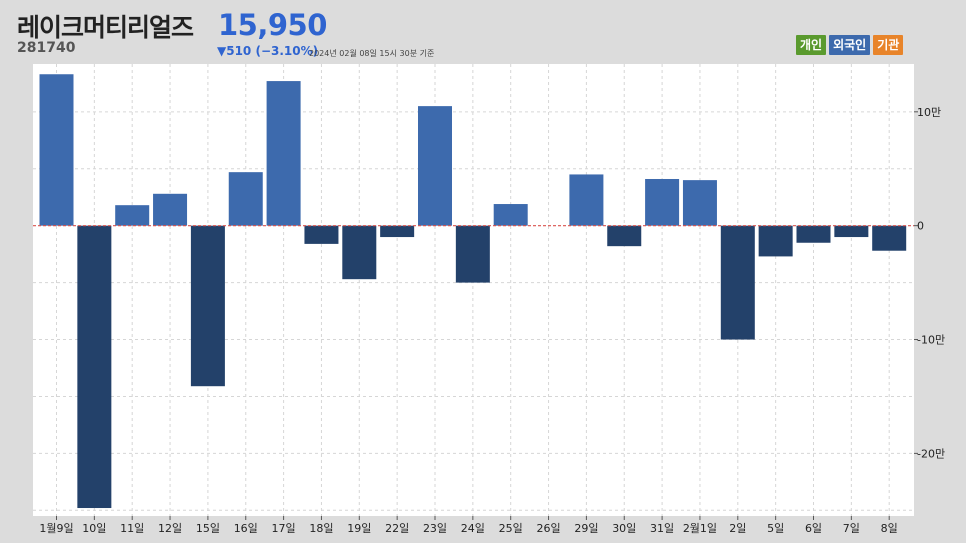 This screenshot has width=966, height=543. I want to click on y-tick-label: 0, so click(920, 226).